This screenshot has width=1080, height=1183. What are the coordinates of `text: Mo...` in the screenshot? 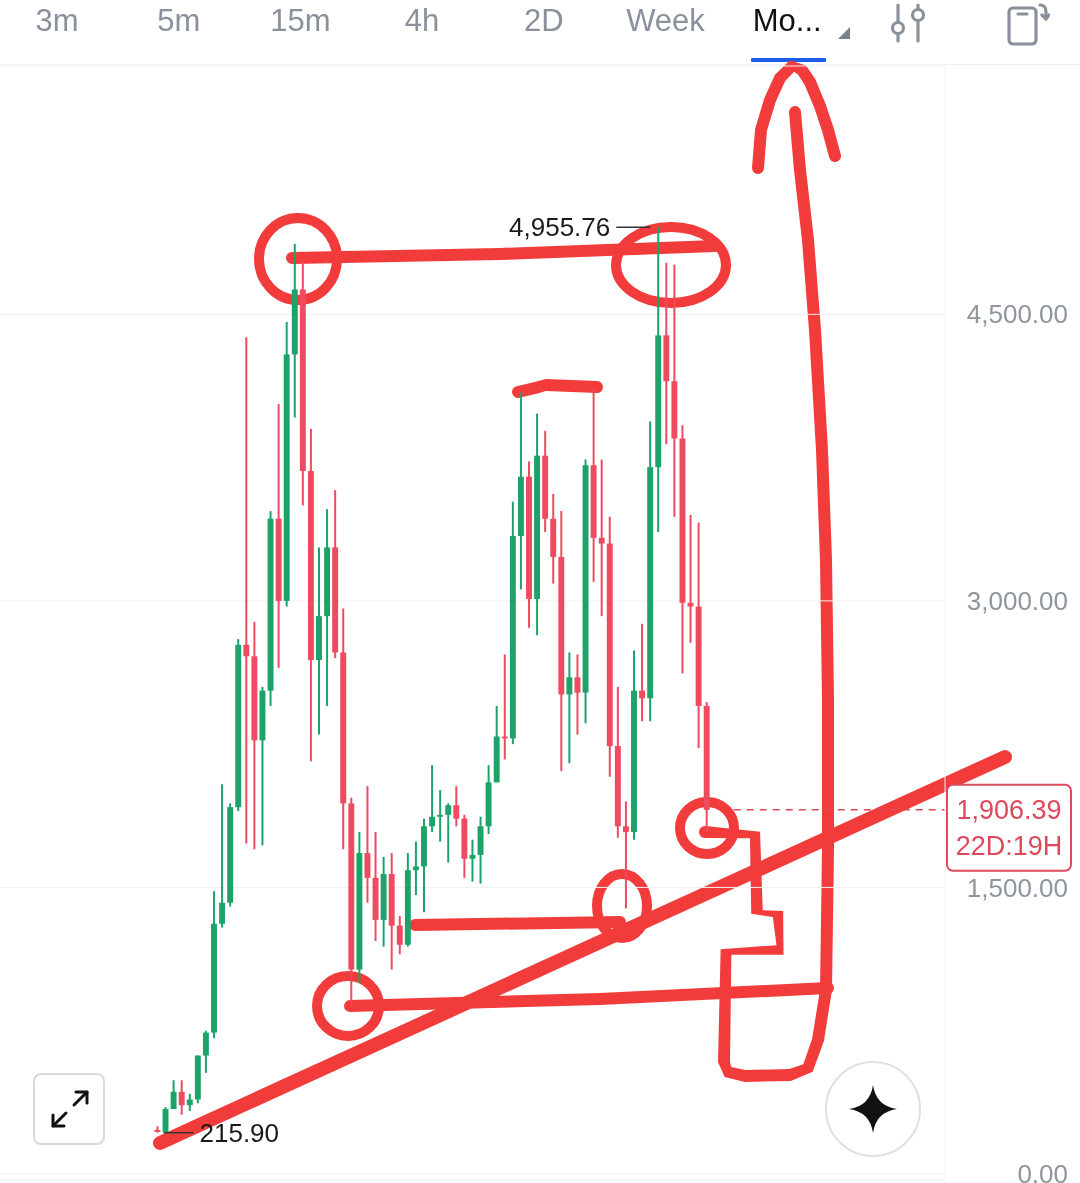 It's located at (787, 20).